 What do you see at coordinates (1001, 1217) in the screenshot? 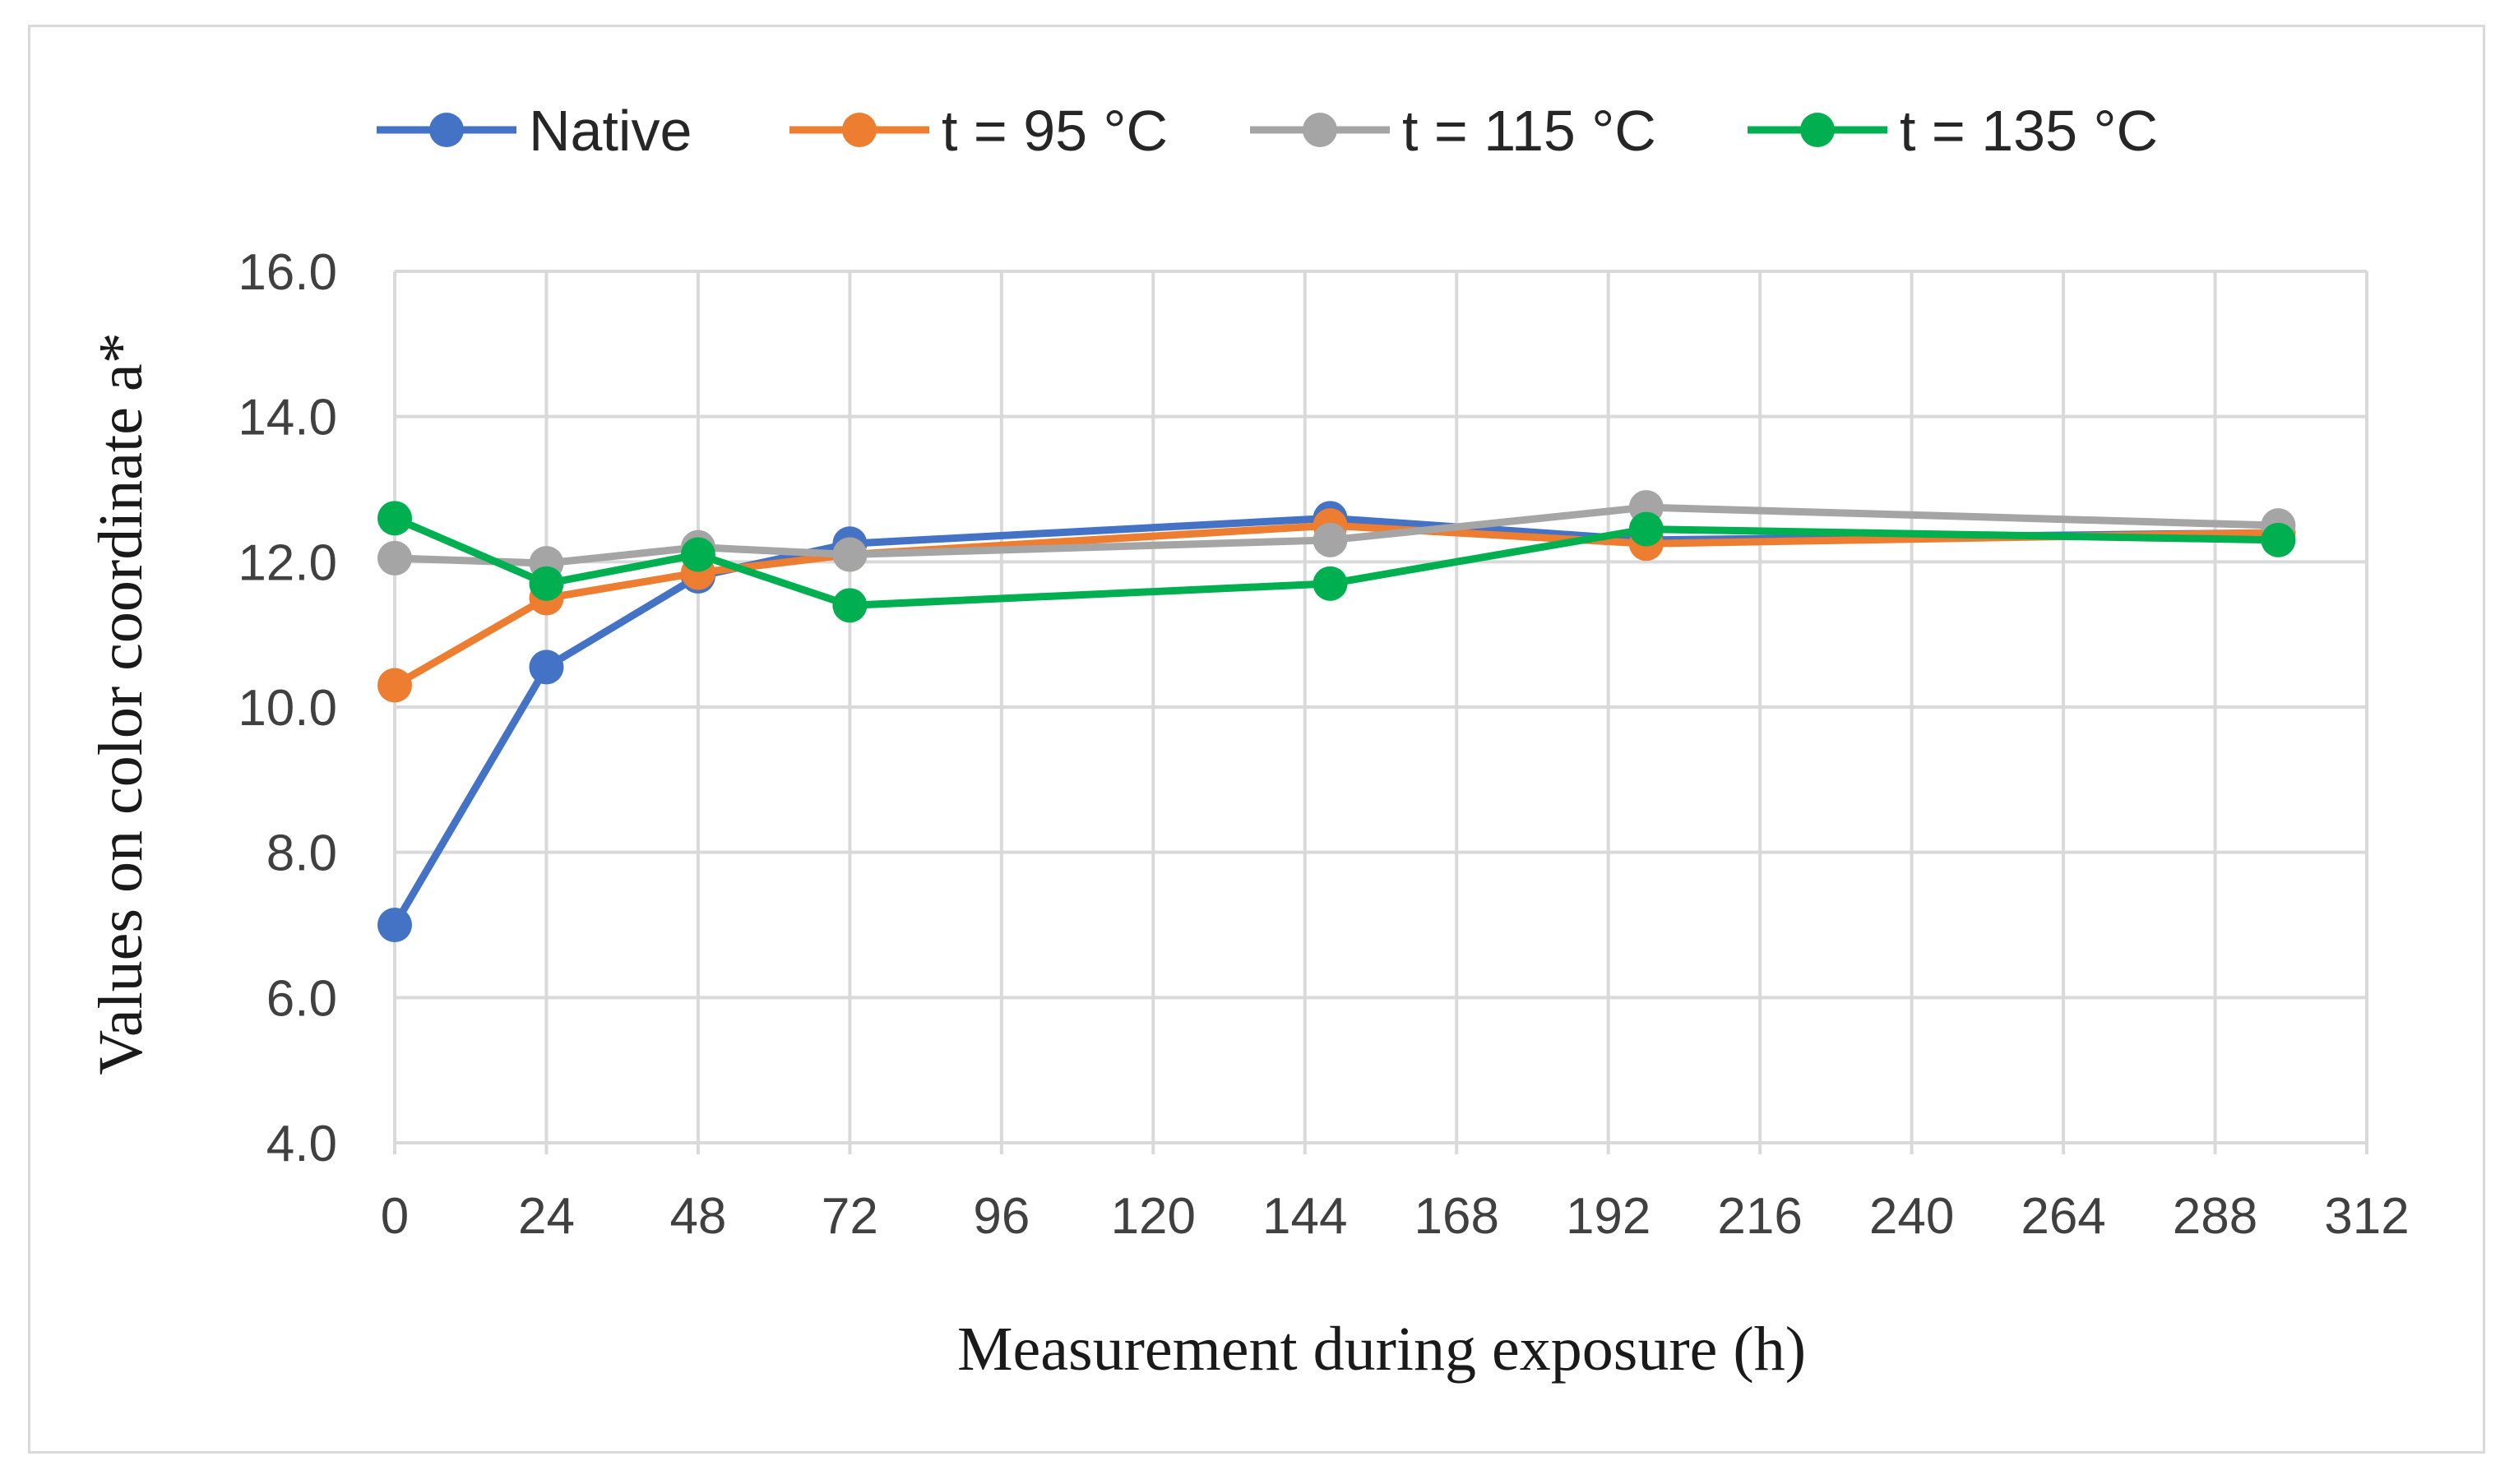
I see `x-tick-label: 96` at bounding box center [1001, 1217].